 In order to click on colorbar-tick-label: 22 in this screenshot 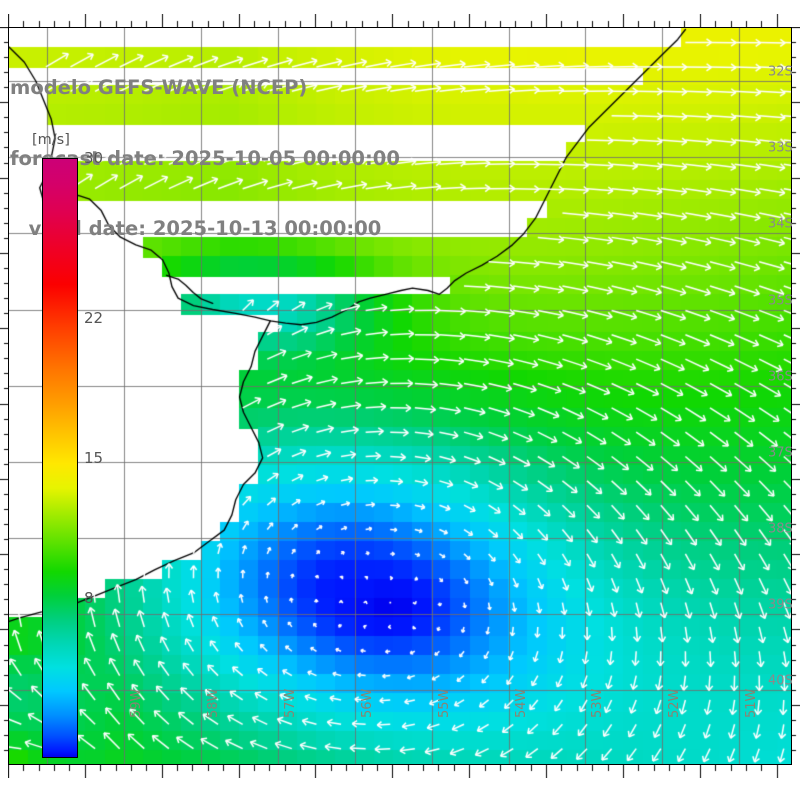, I will do `click(94, 318)`.